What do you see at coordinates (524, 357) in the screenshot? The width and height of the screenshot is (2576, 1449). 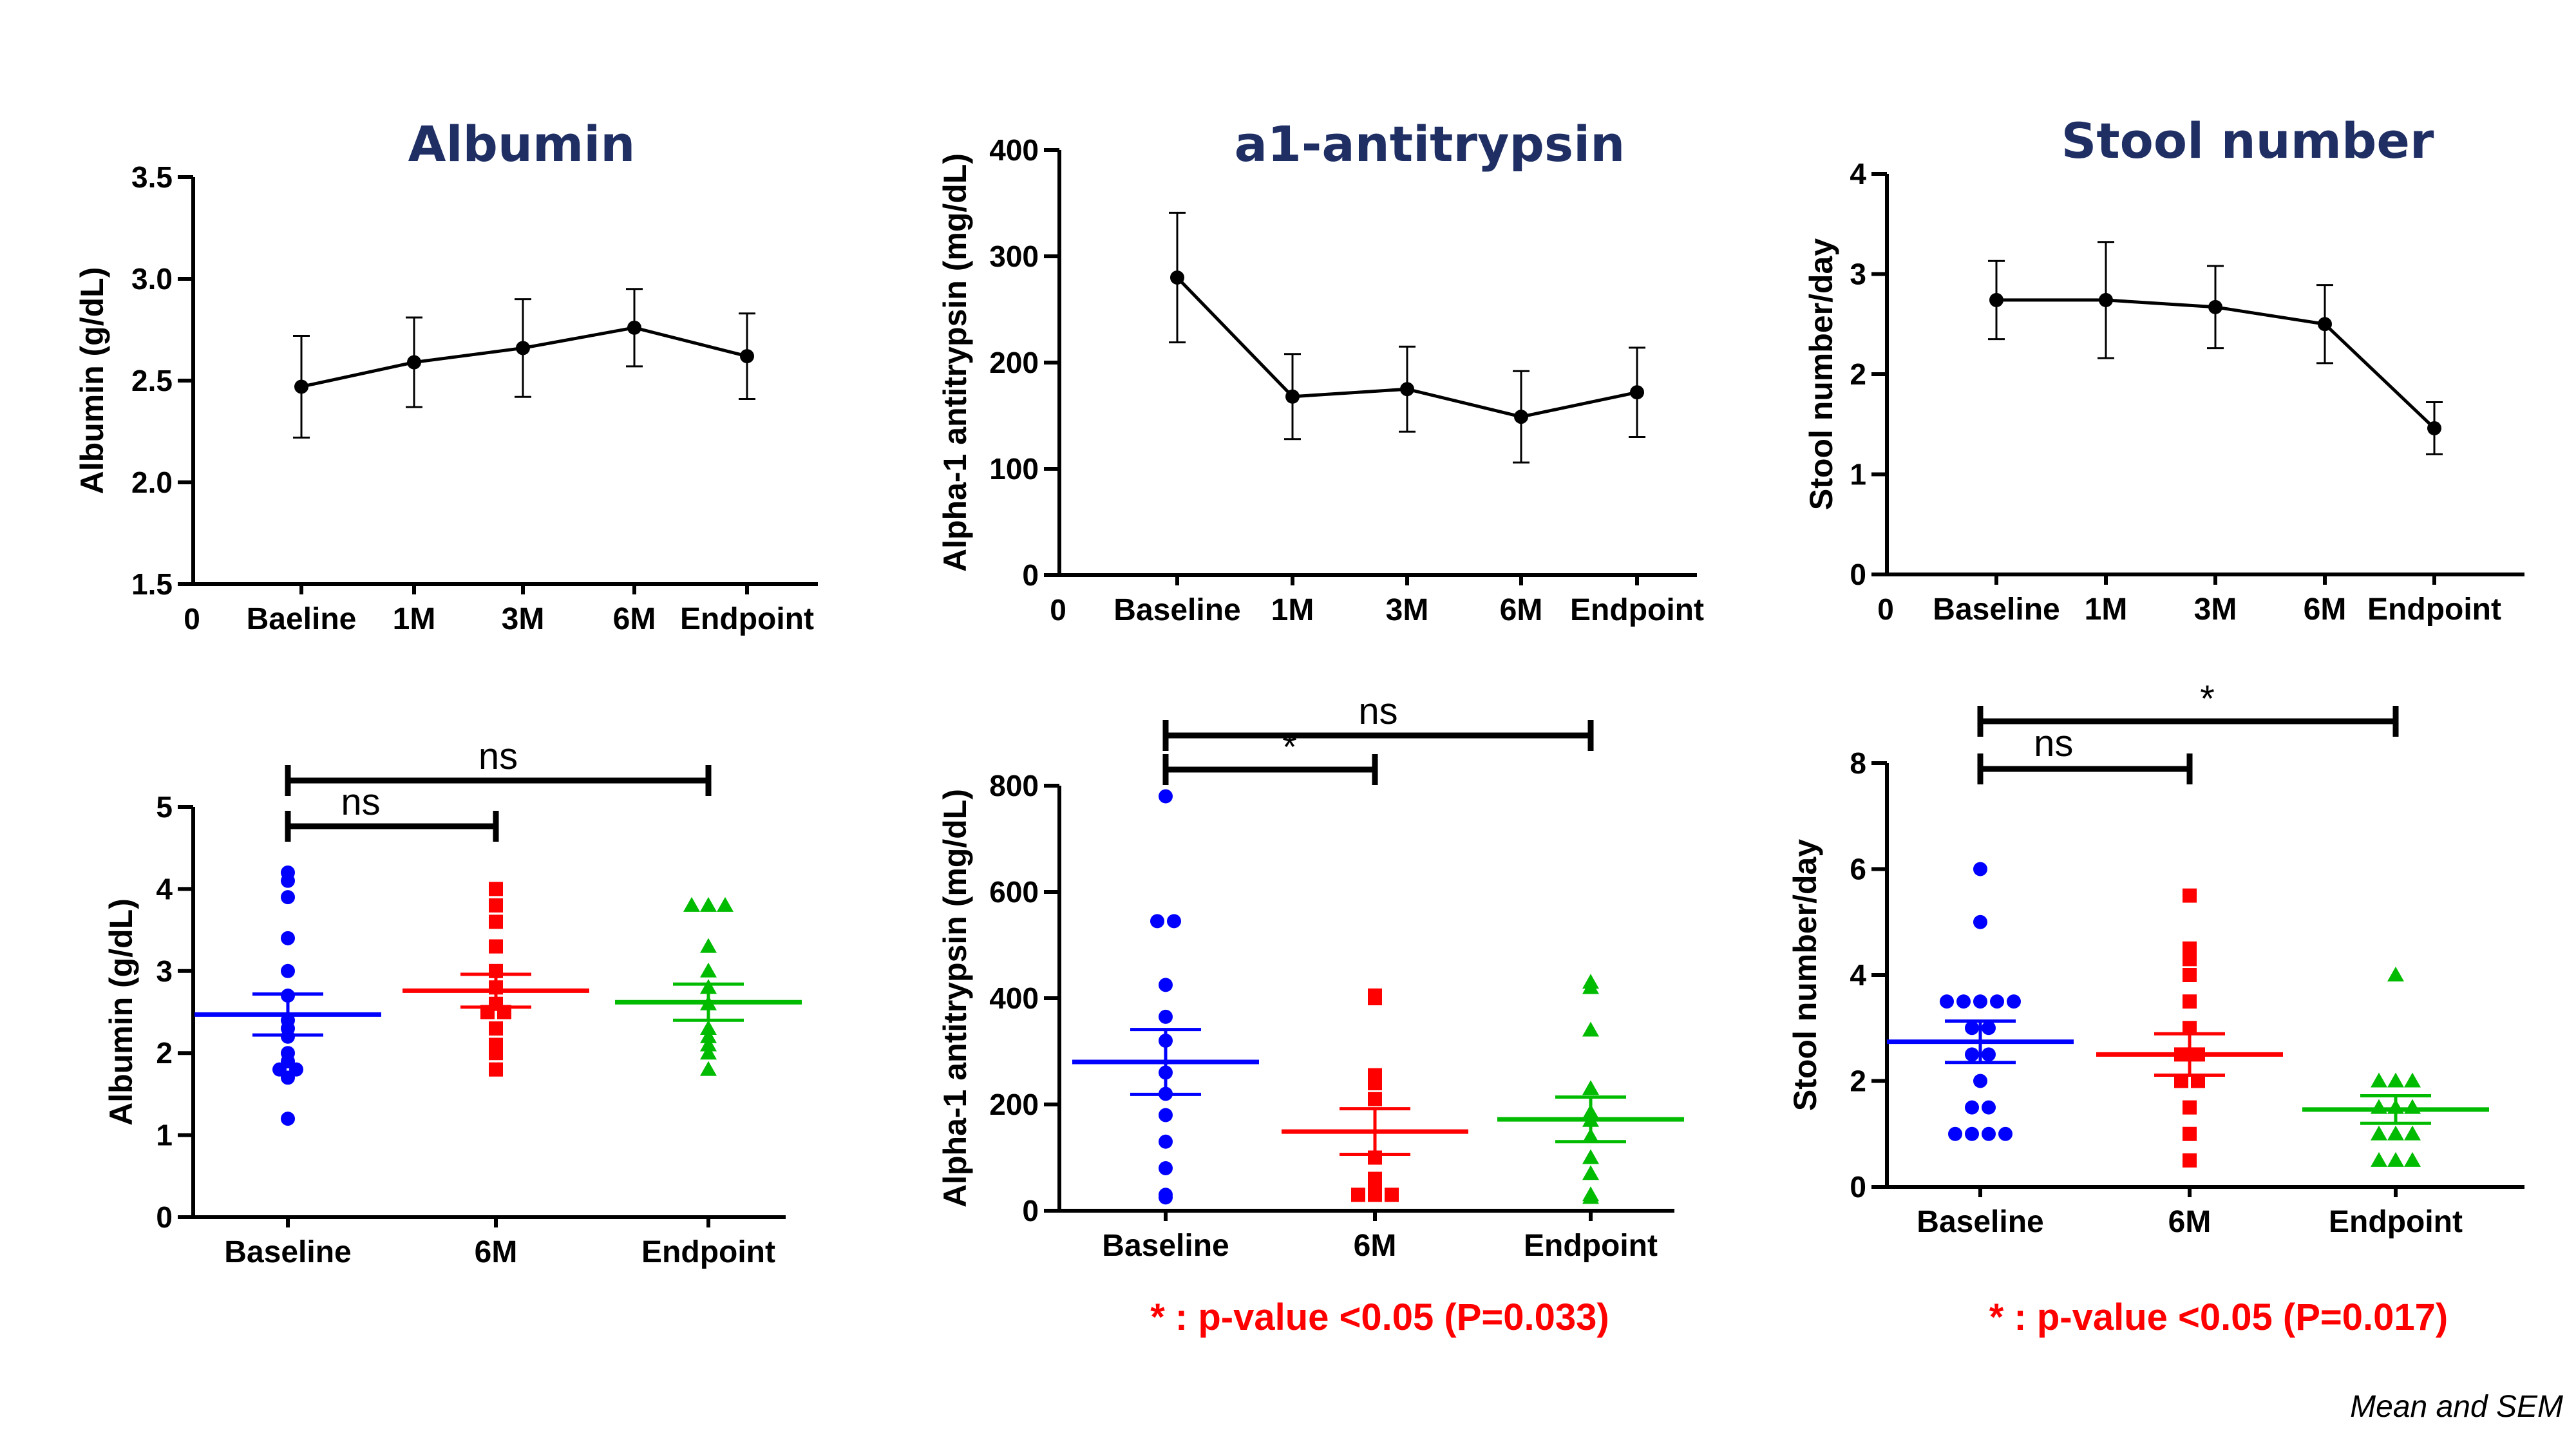 I see `mean-line` at bounding box center [524, 357].